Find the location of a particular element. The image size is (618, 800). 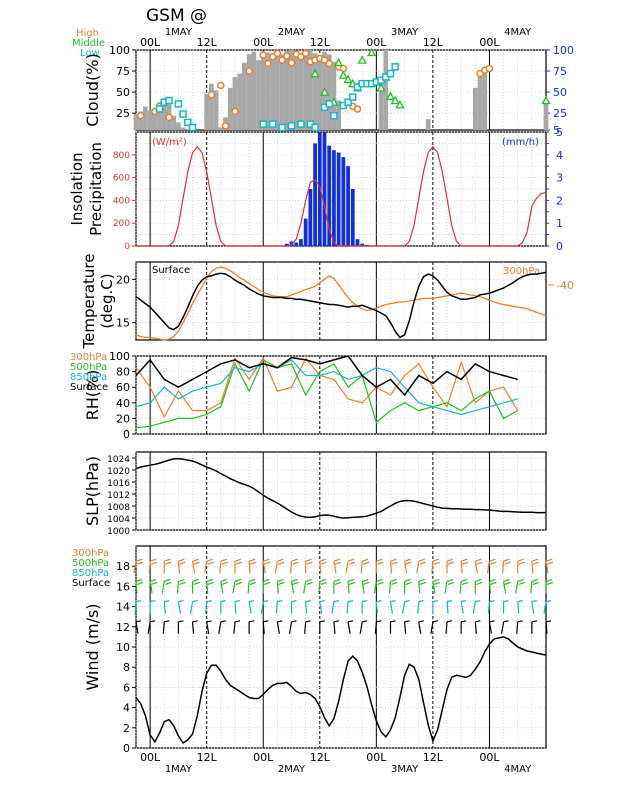

y-tick-label: 1024 is located at coordinates (118, 460).